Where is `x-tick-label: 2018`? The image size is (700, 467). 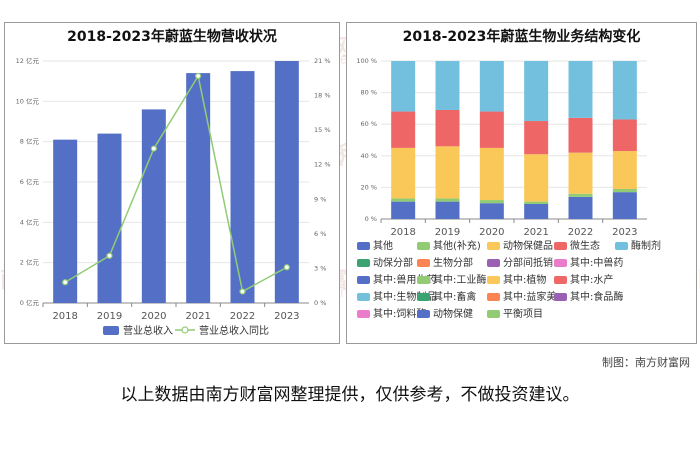 x-tick-label: 2018 is located at coordinates (402, 232).